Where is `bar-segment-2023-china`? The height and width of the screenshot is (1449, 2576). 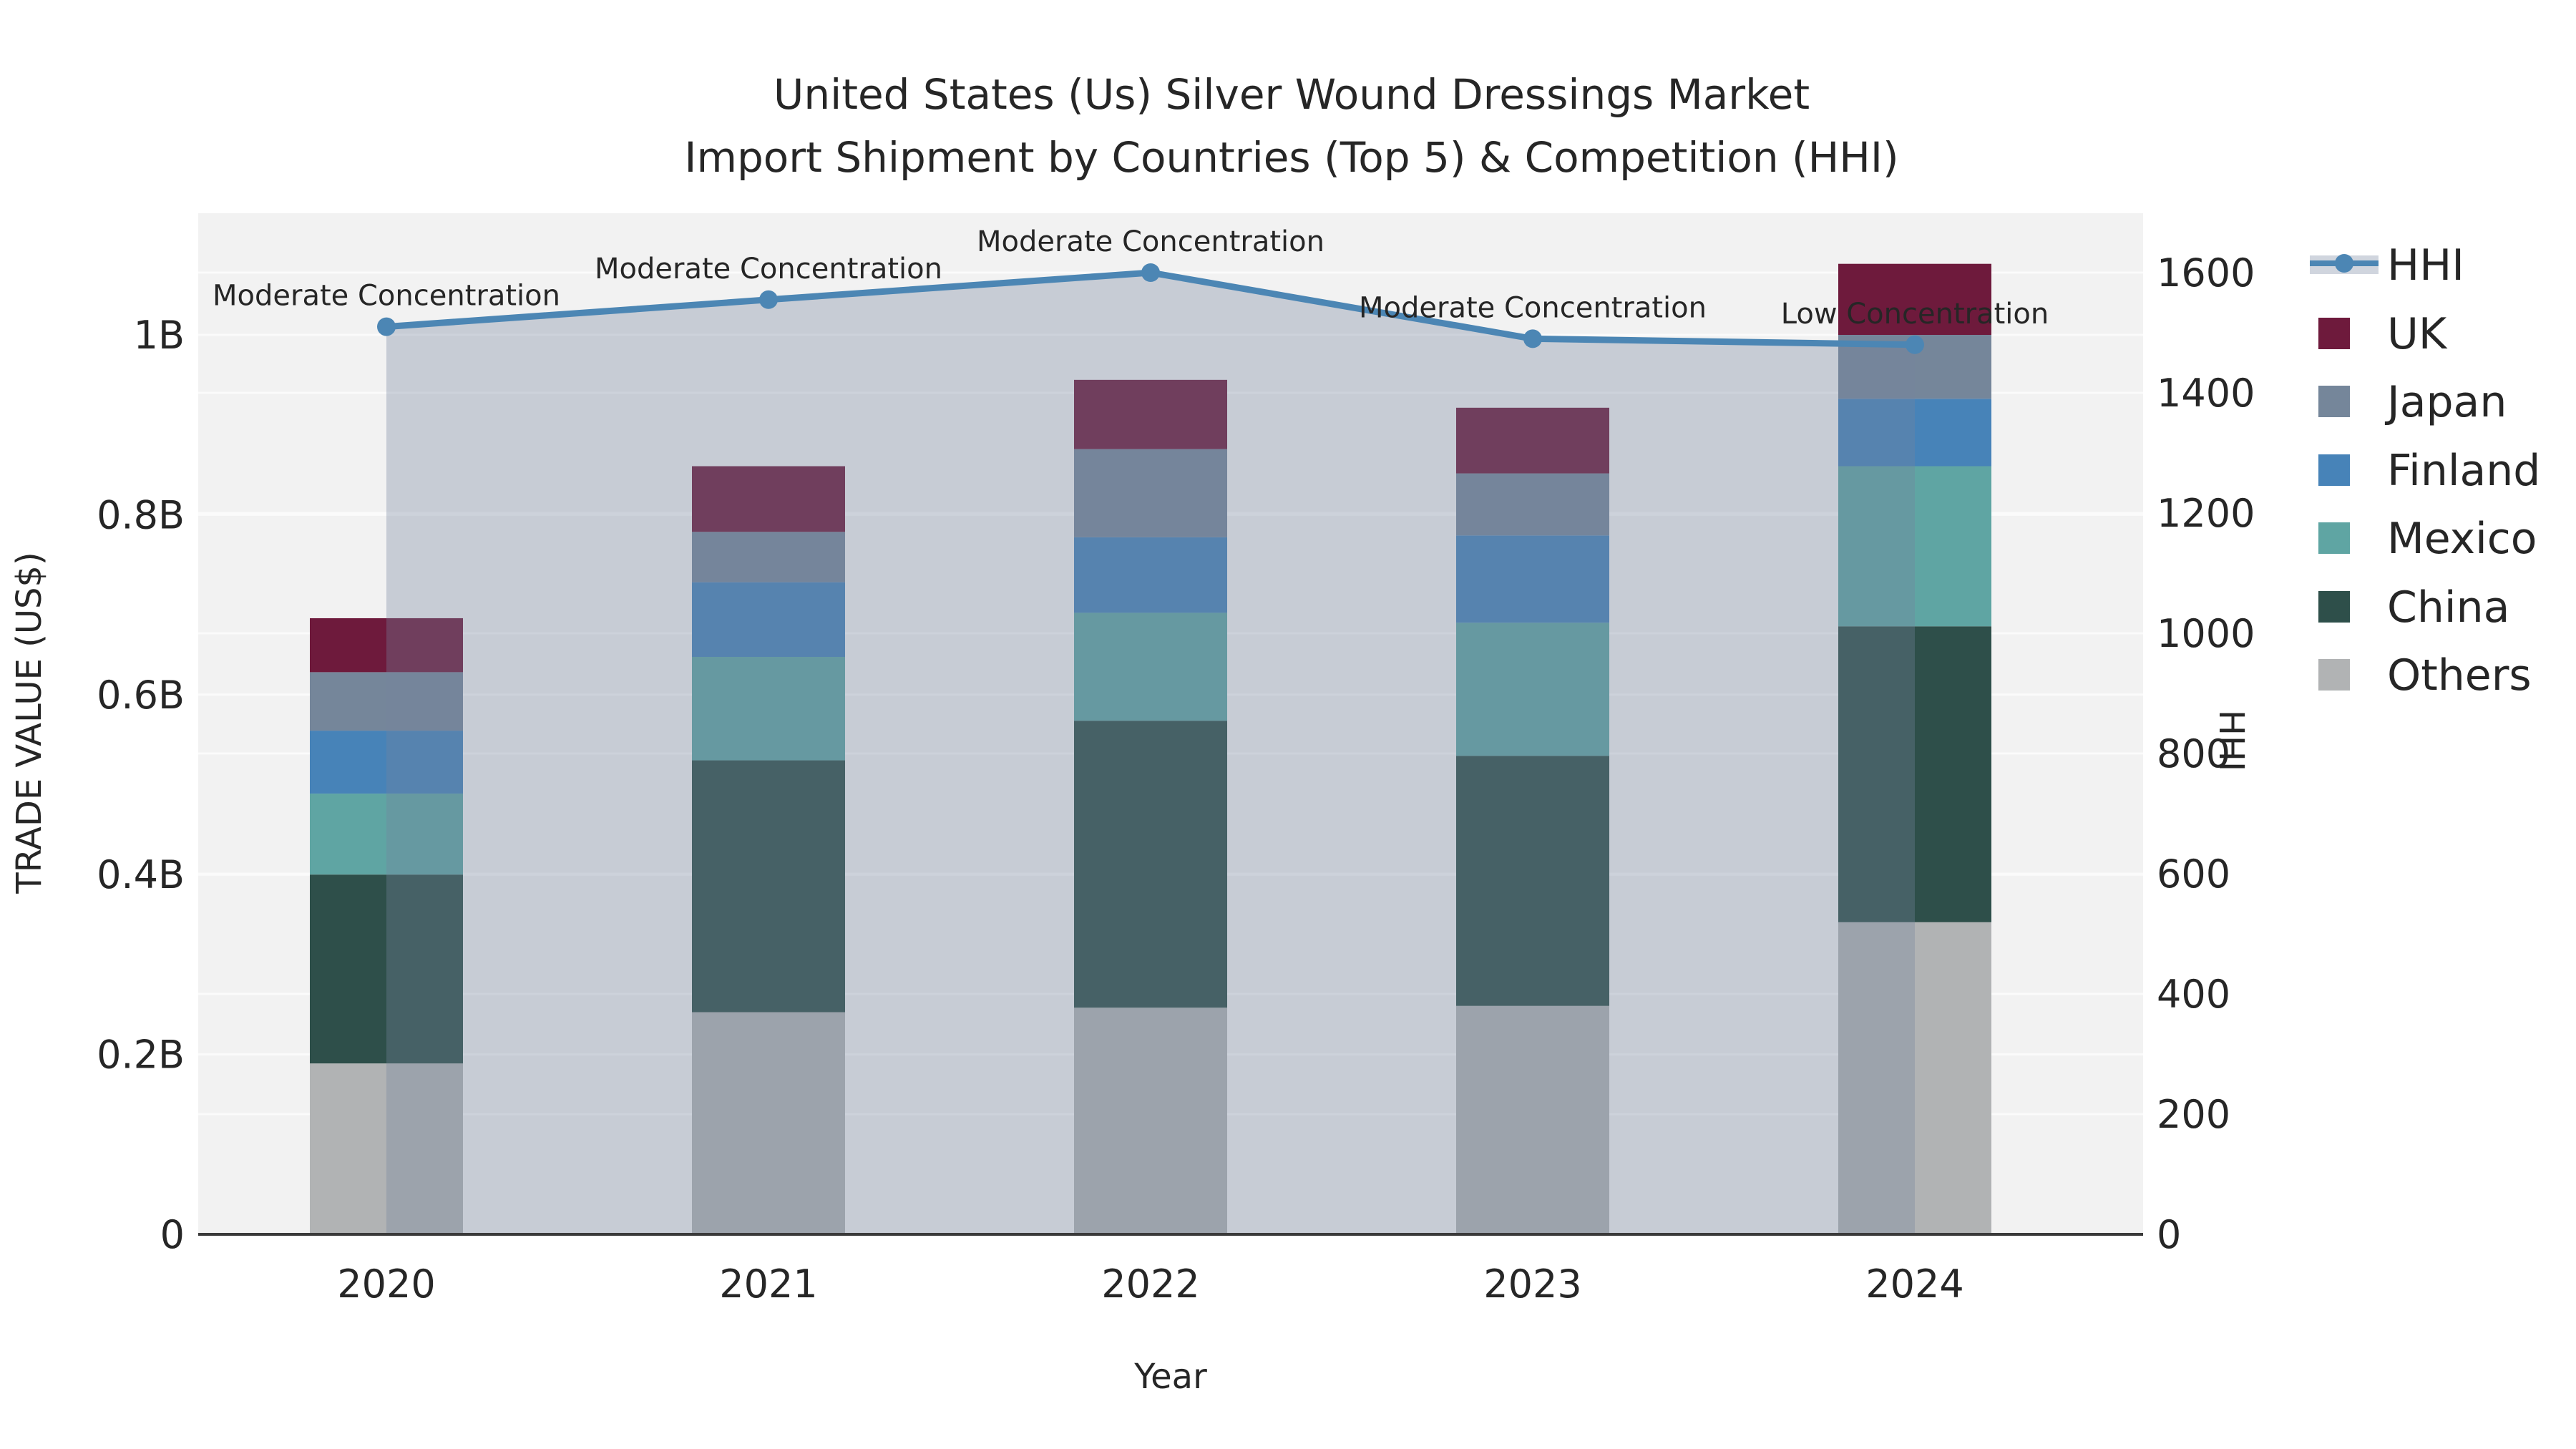 bar-segment-2023-china is located at coordinates (1532, 881).